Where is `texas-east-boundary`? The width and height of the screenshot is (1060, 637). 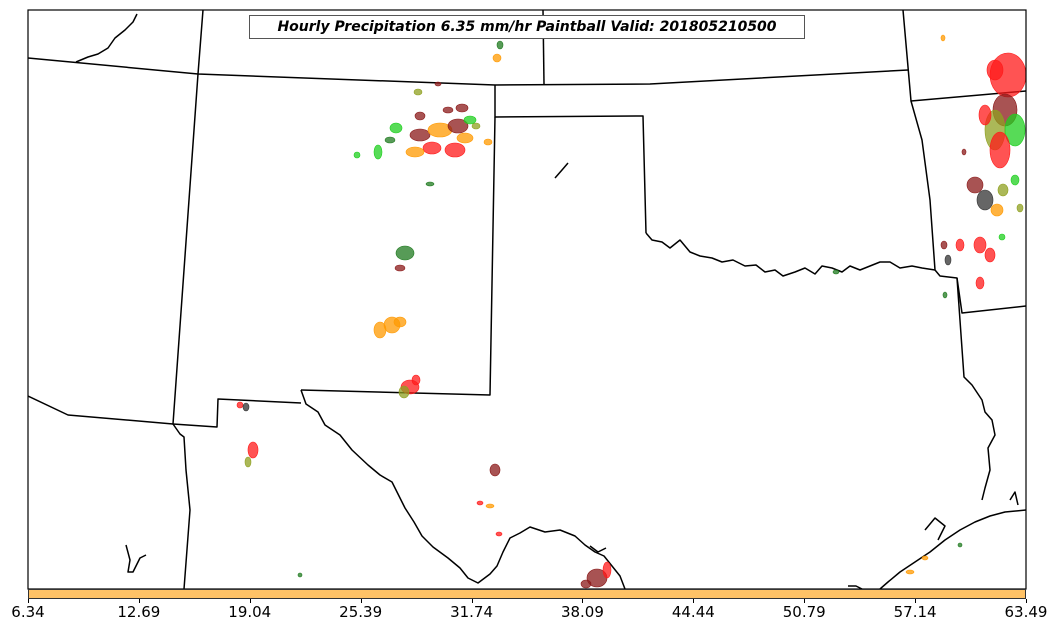
texas-east-boundary is located at coordinates (976, 389).